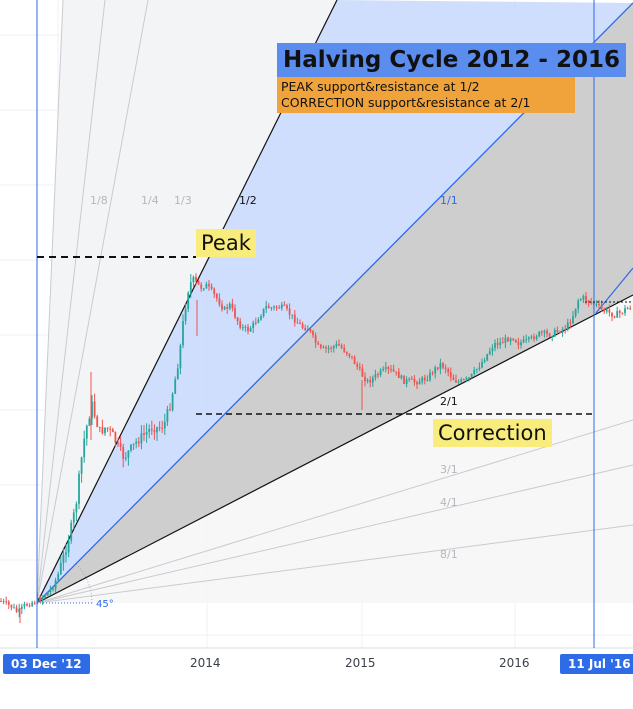 The width and height of the screenshot is (633, 709). Describe the element at coordinates (84, 583) in the screenshot. I see `angle-arc` at that location.